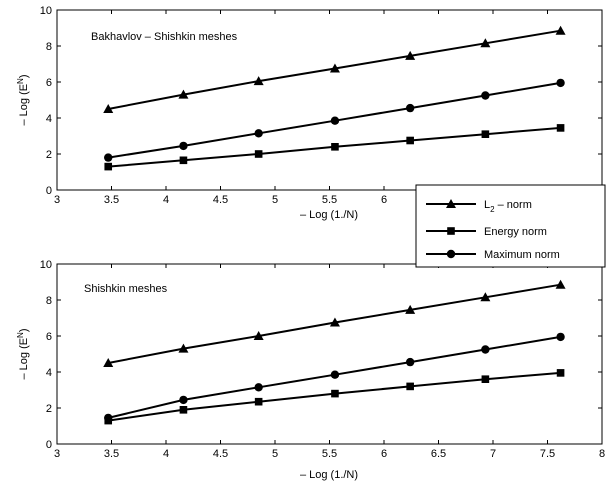  What do you see at coordinates (522, 255) in the screenshot?
I see `legend-label: Maximum norm` at bounding box center [522, 255].